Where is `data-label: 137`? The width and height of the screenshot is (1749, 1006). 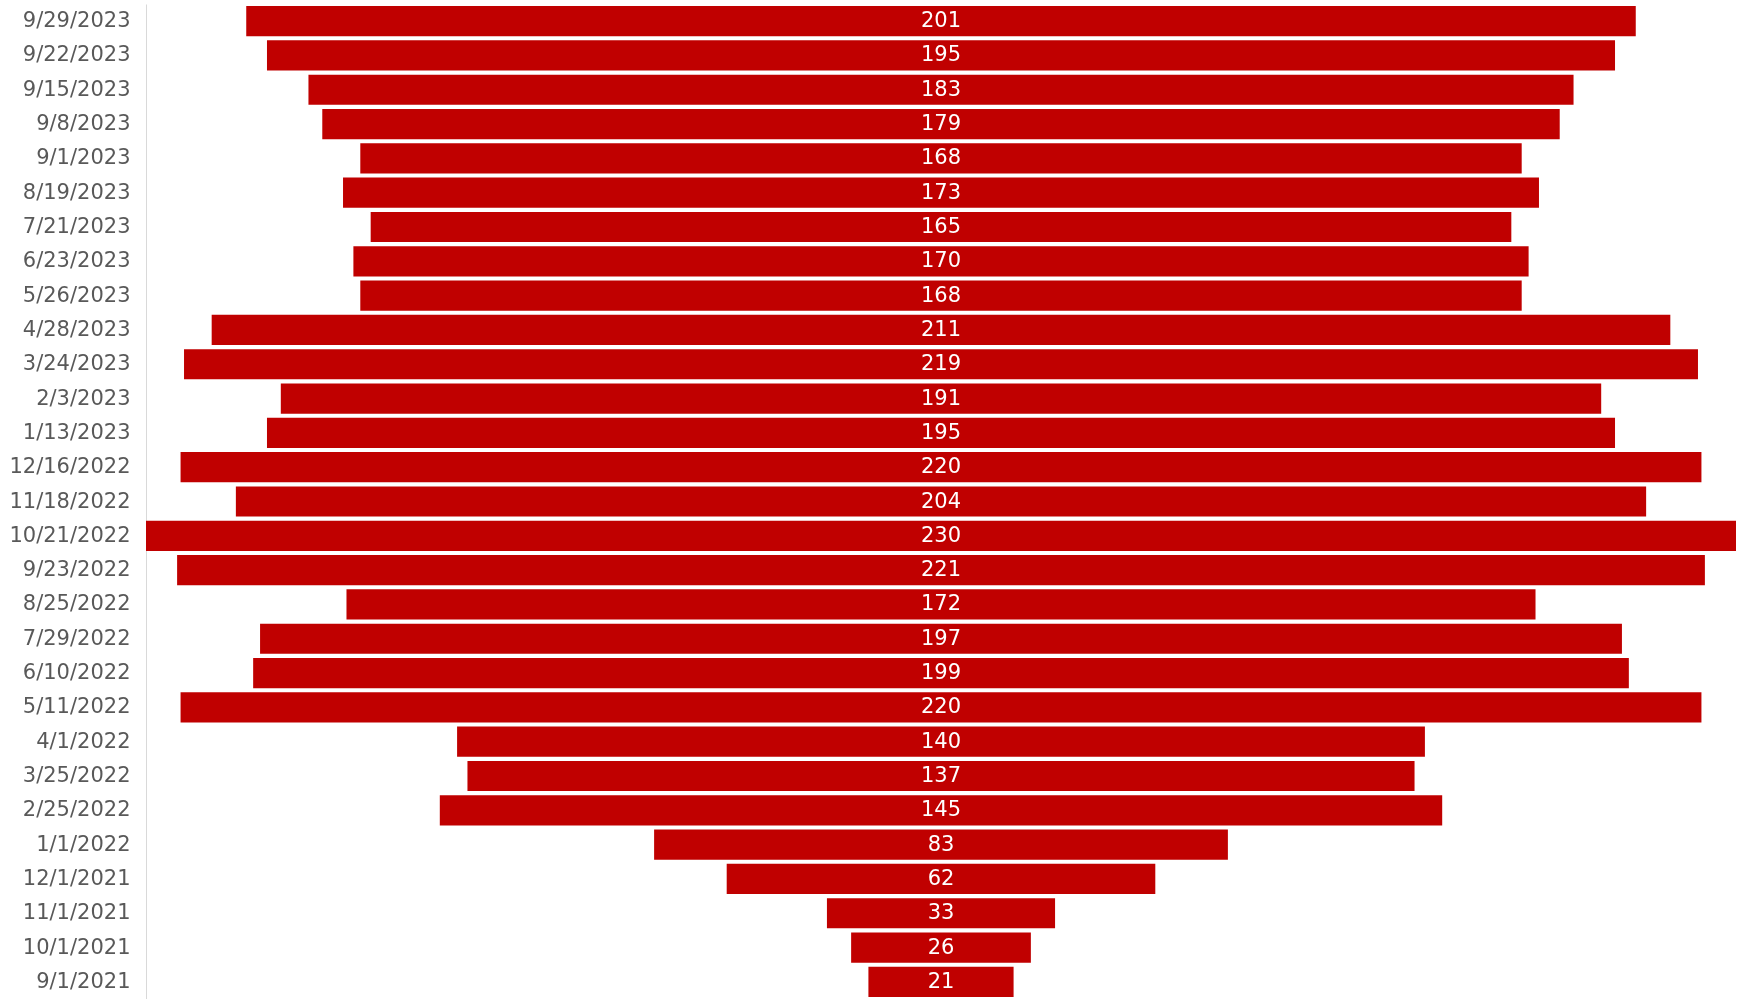
data-label: 137 is located at coordinates (941, 774).